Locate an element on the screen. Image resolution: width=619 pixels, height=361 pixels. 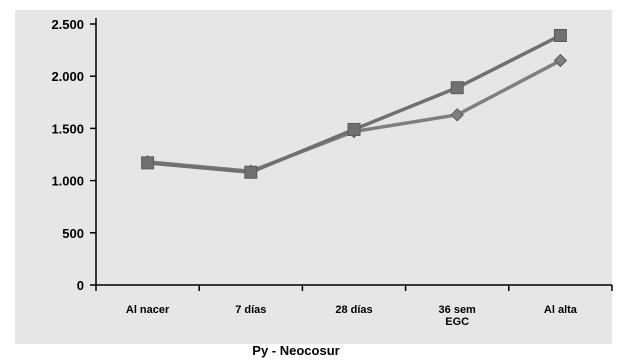
x-tick-label: 36 sem EGC is located at coordinates (458, 316).